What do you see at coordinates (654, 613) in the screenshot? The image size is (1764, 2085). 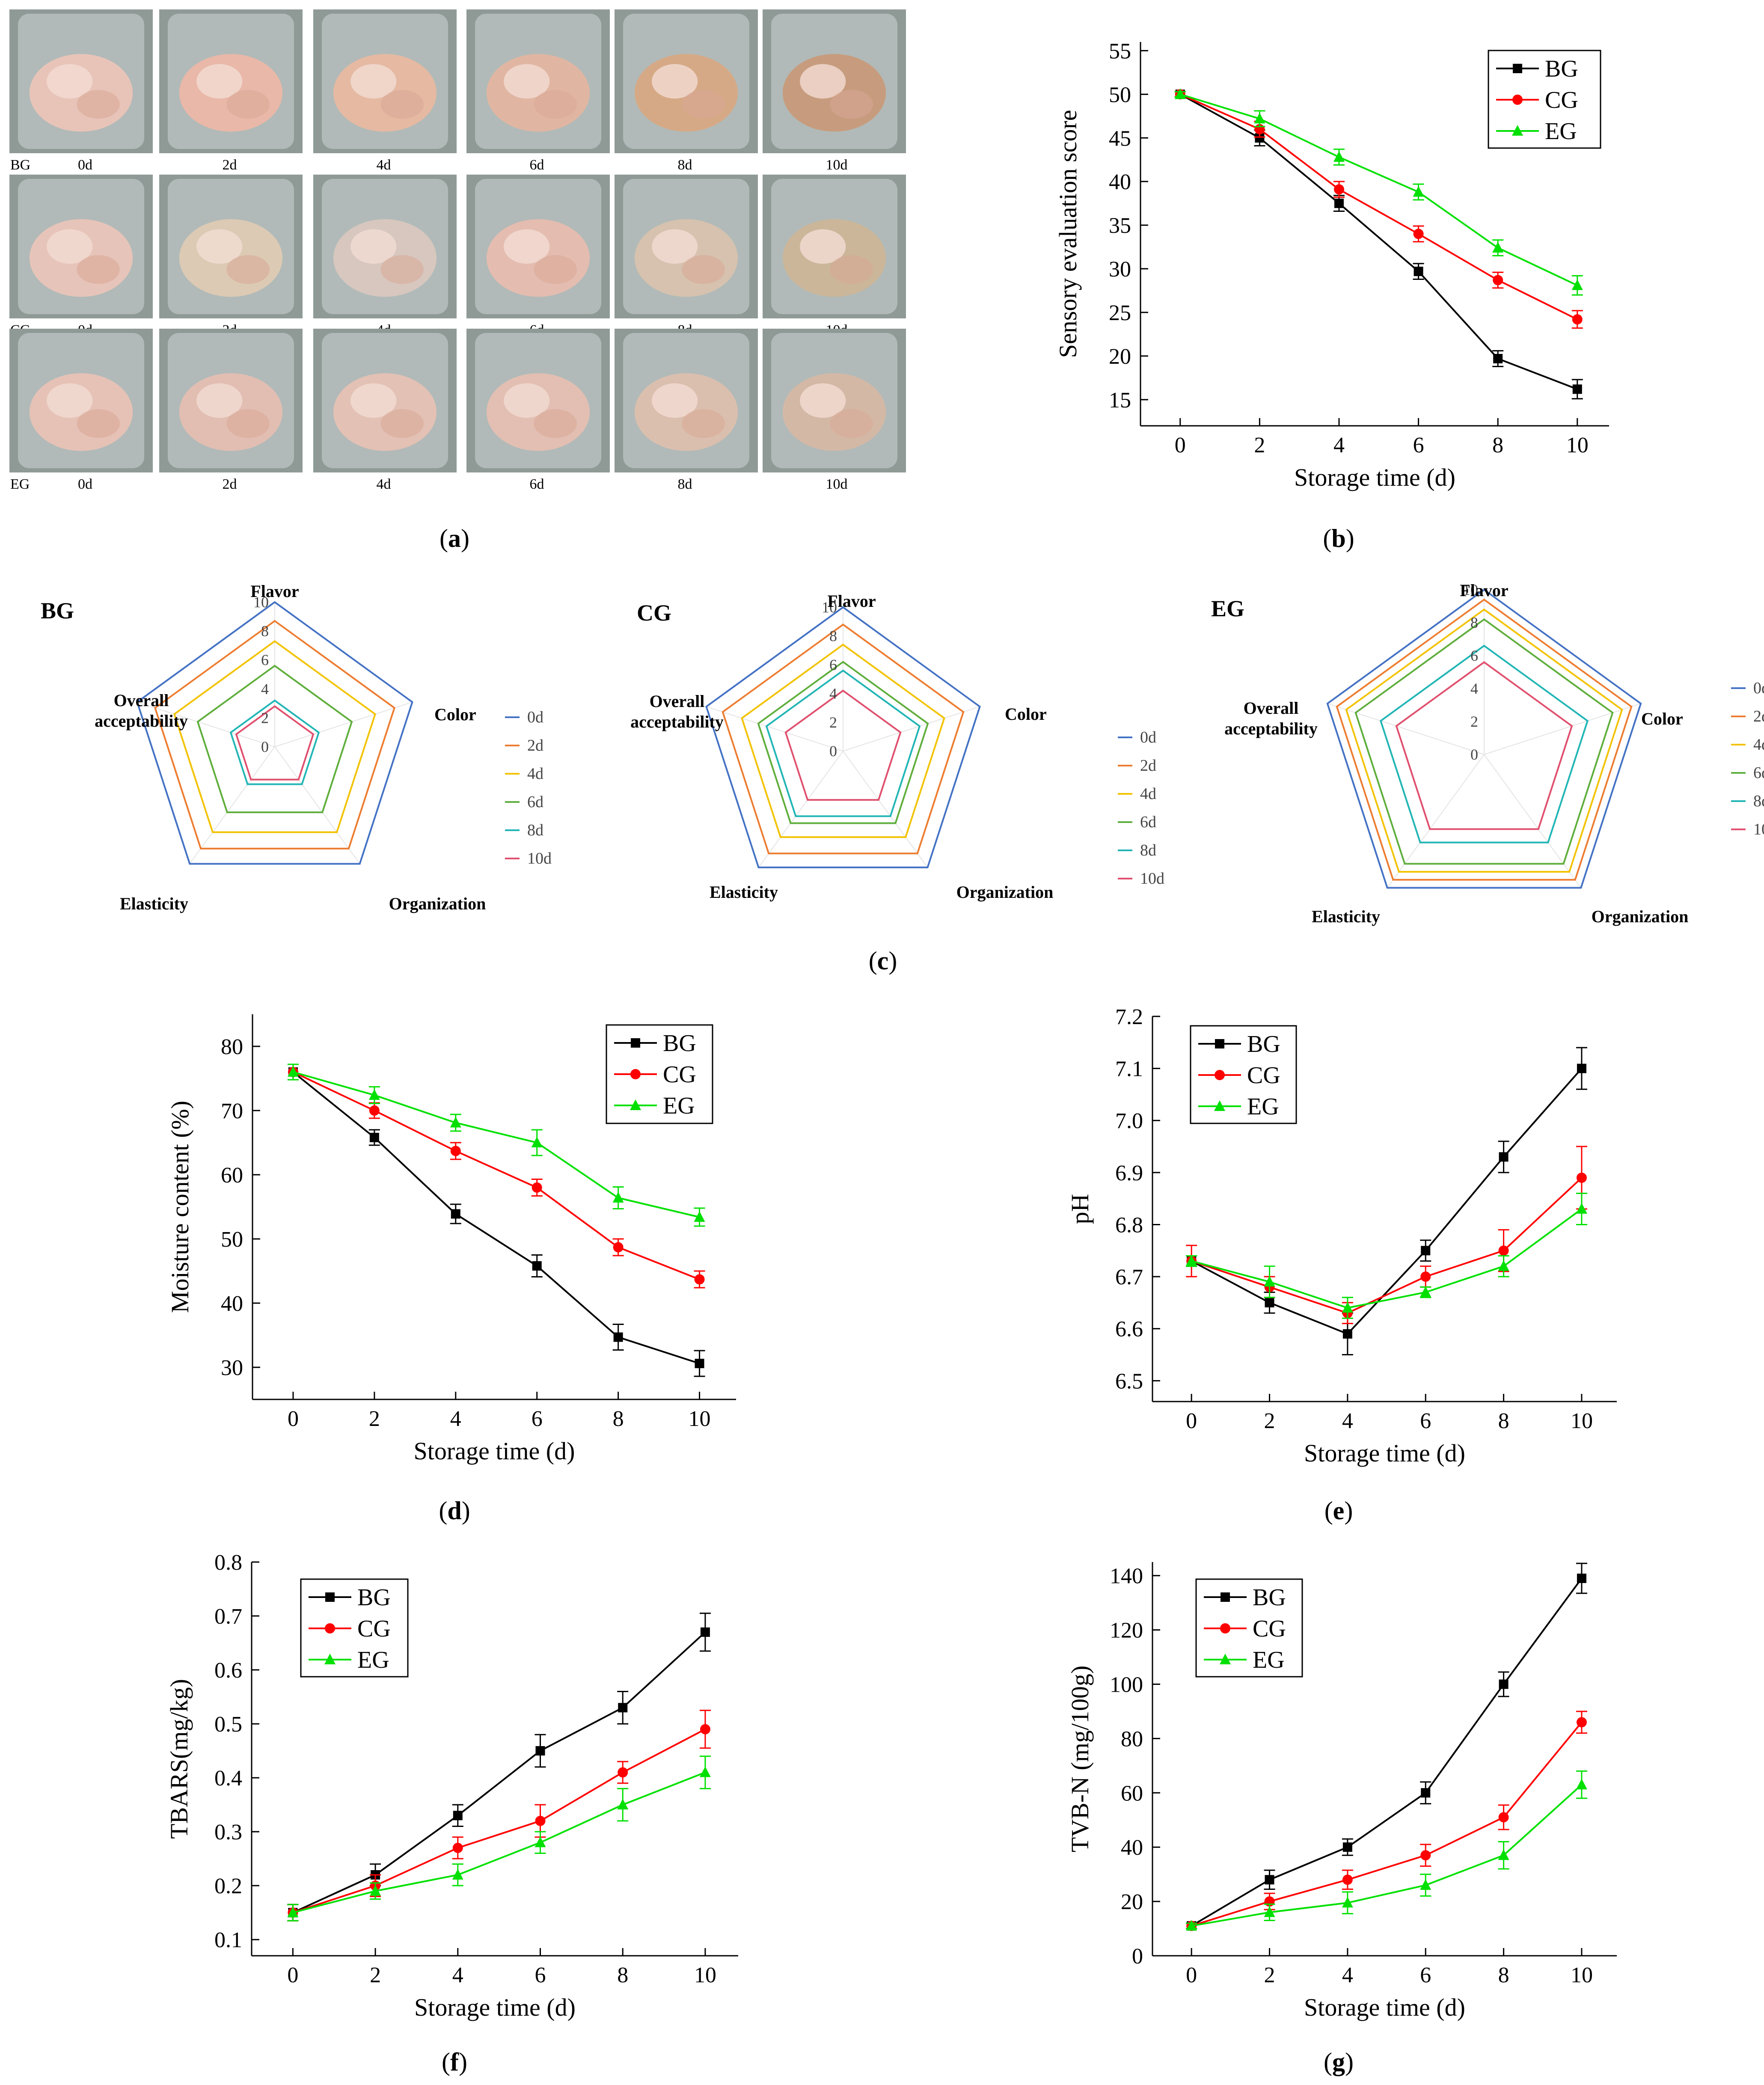 I see `radar-title: CG` at bounding box center [654, 613].